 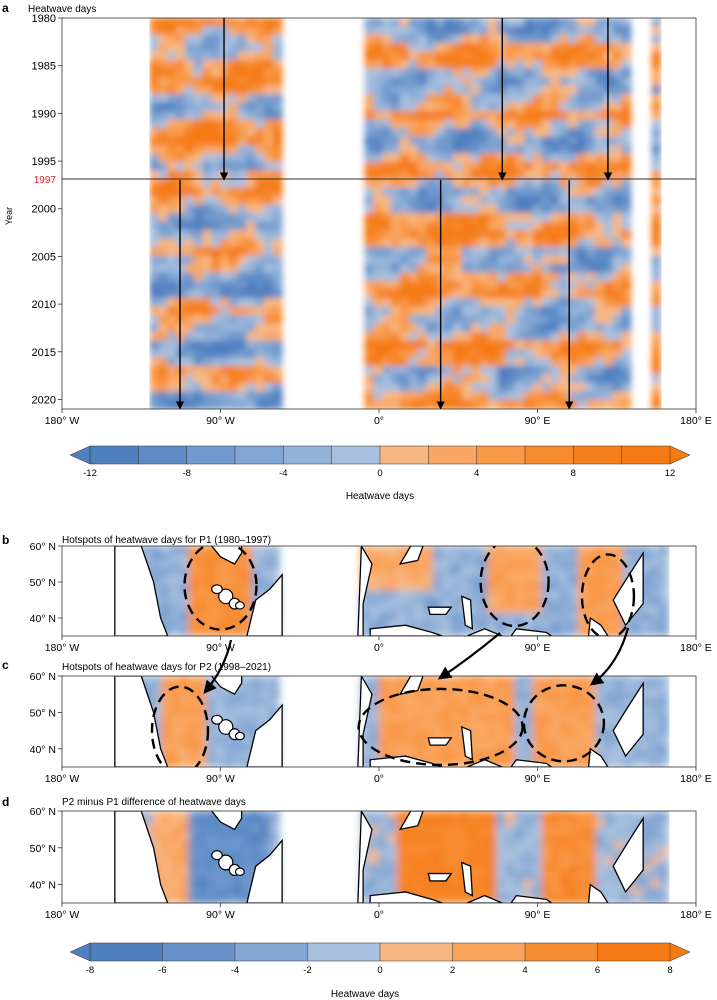 I want to click on y-tick-label: 40° N, so click(x=43, y=750).